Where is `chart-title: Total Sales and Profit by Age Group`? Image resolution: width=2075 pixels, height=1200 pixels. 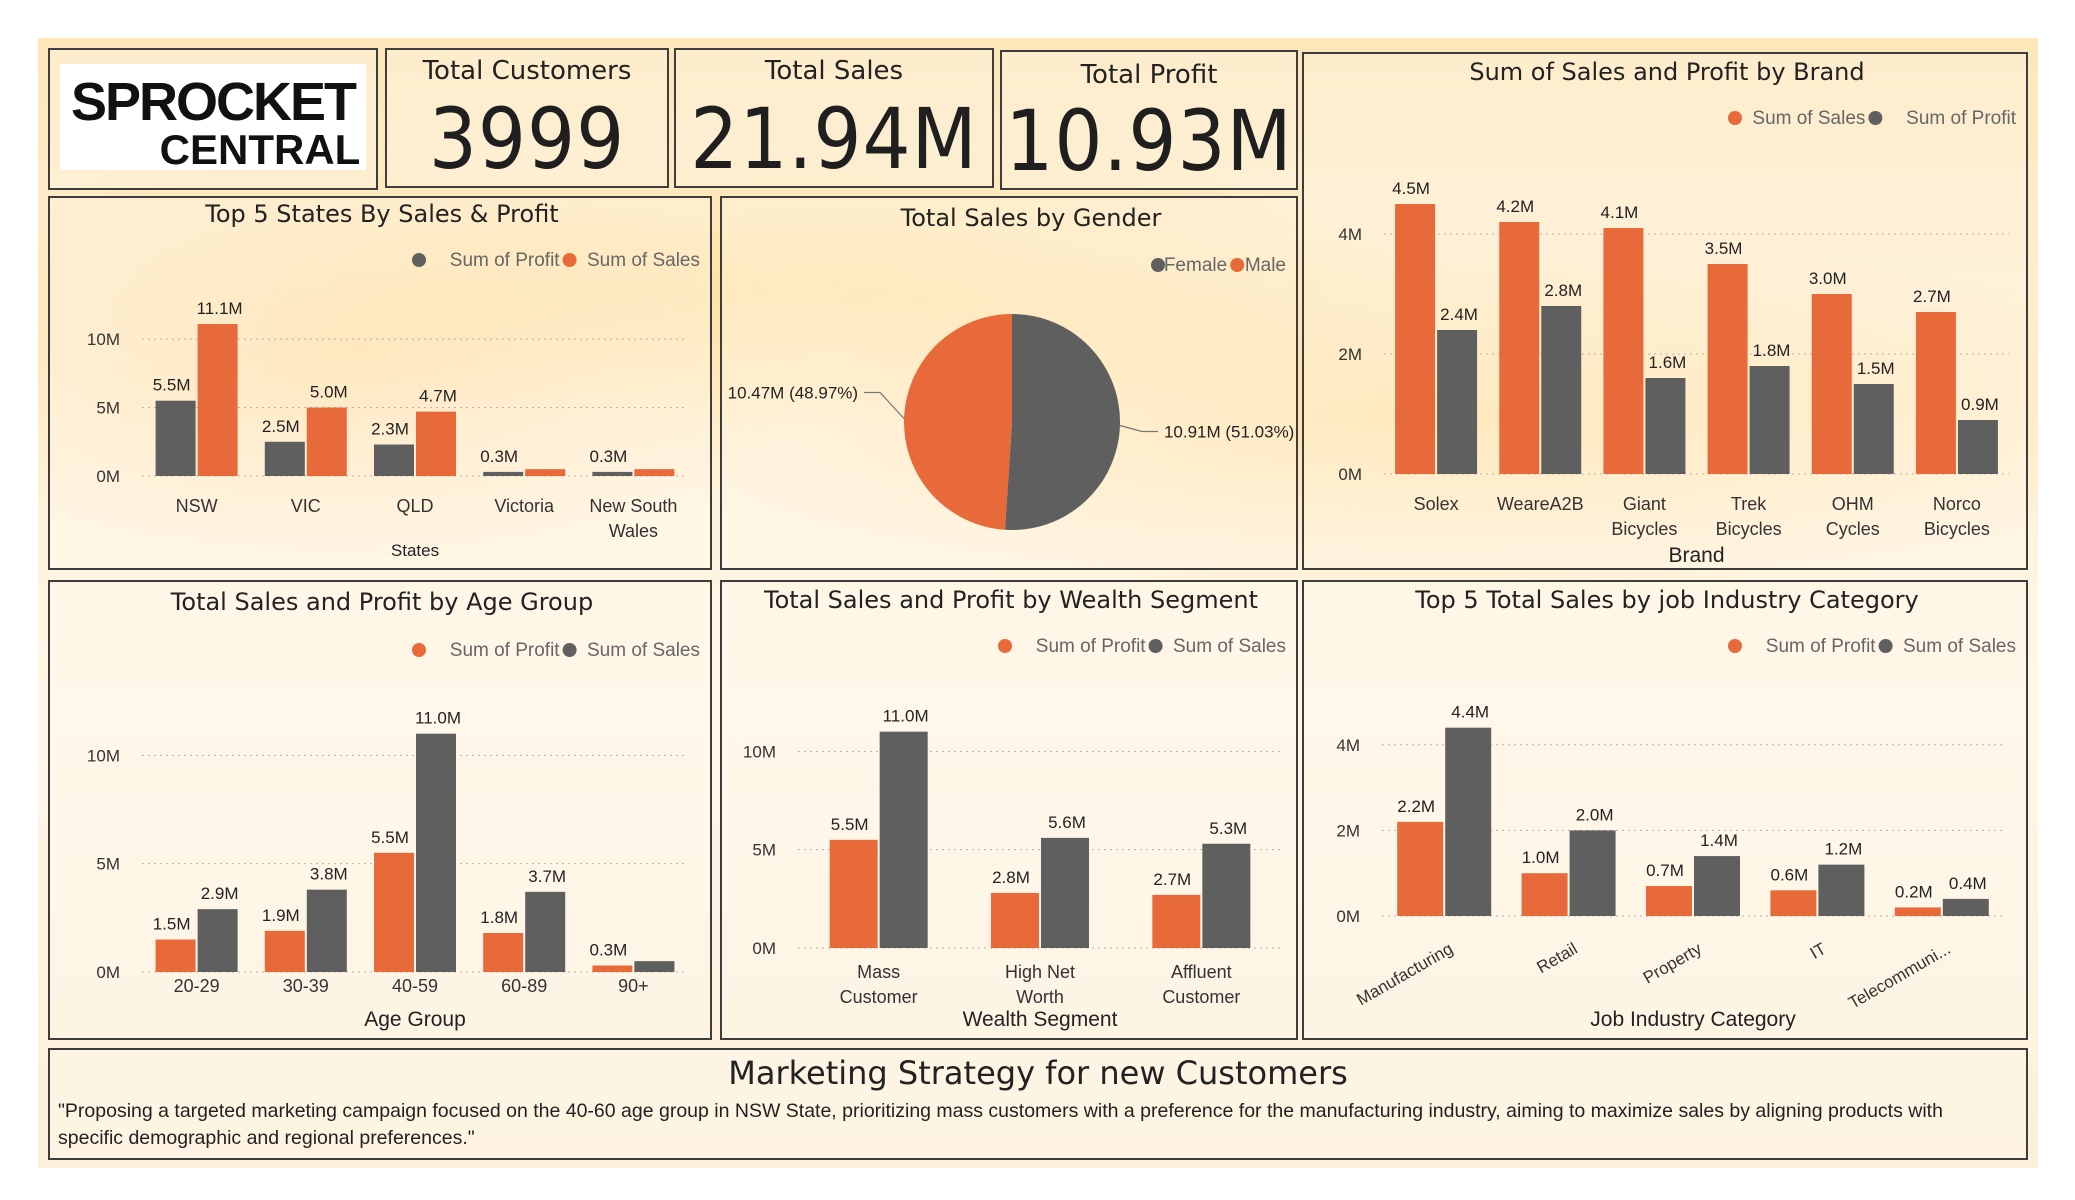
chart-title: Total Sales and Profit by Age Group is located at coordinates (381, 602).